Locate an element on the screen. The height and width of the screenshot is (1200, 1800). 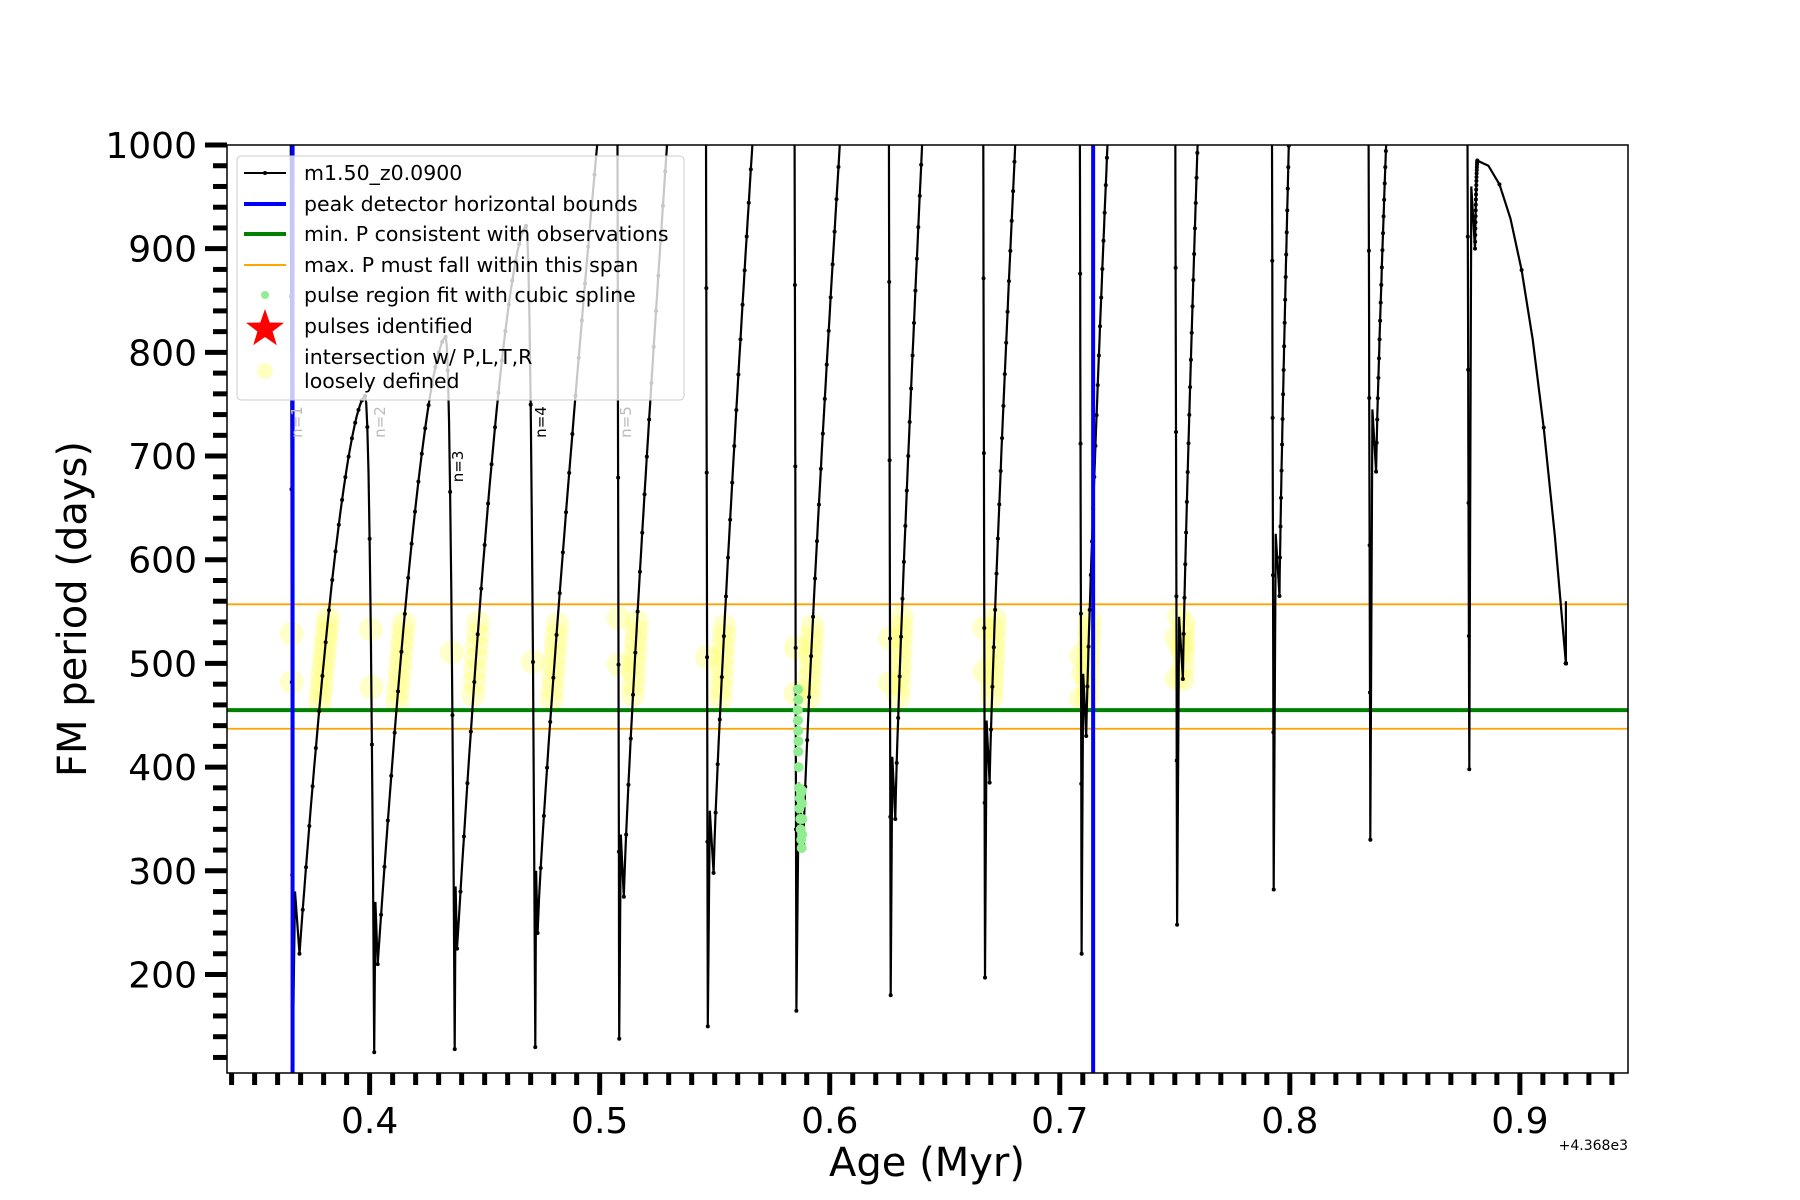
legend-label: m1.50_z0.0900 is located at coordinates (383, 173).